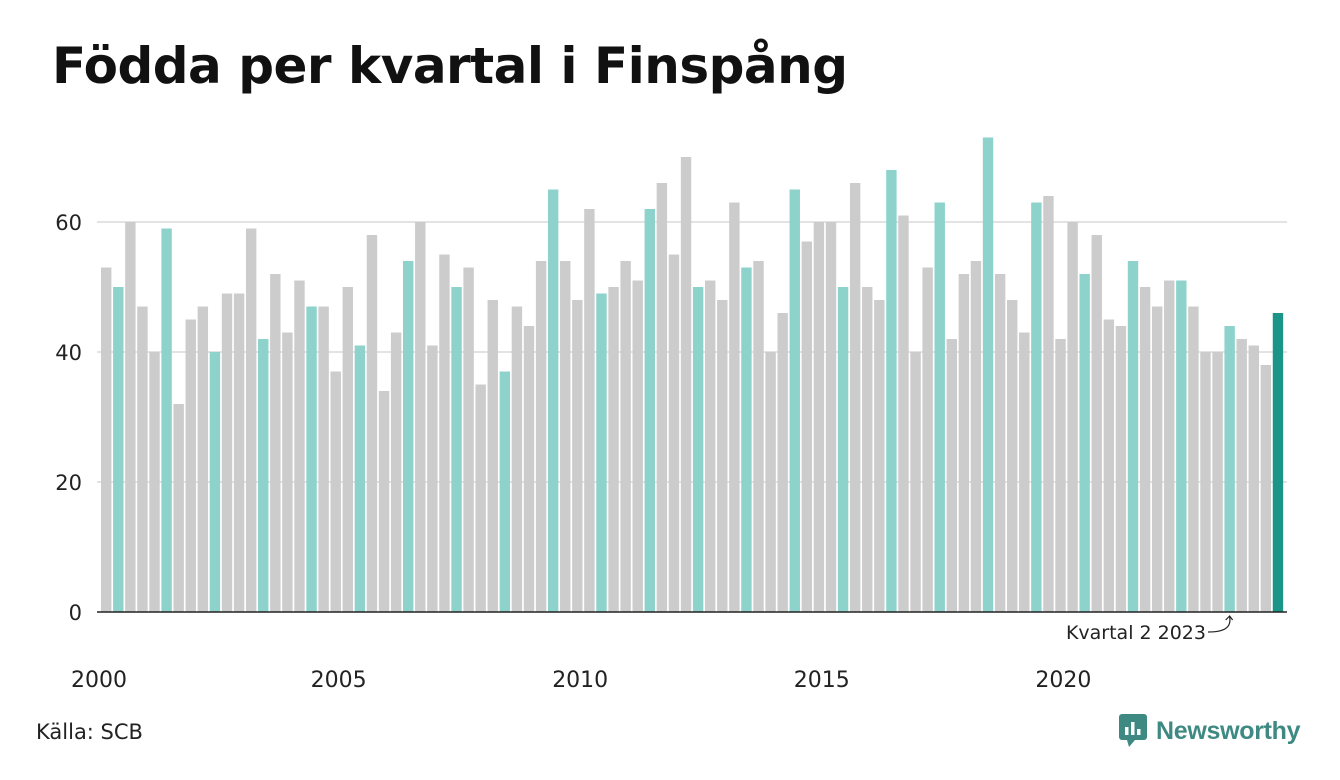  Describe the element at coordinates (1133, 730) in the screenshot. I see `newsworthy-logo-icon` at that location.